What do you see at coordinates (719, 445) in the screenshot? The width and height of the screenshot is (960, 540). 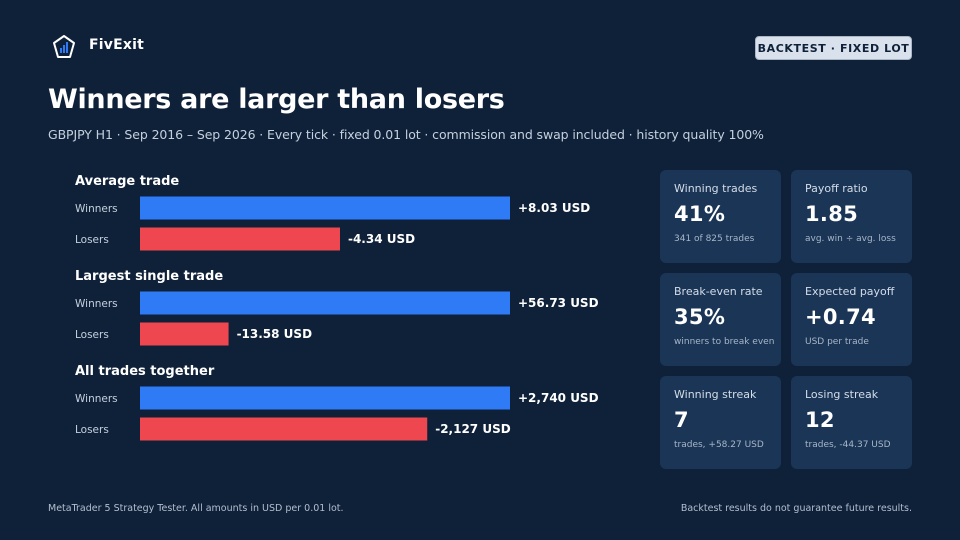 I see `card-note: trades, +58.27 USD` at bounding box center [719, 445].